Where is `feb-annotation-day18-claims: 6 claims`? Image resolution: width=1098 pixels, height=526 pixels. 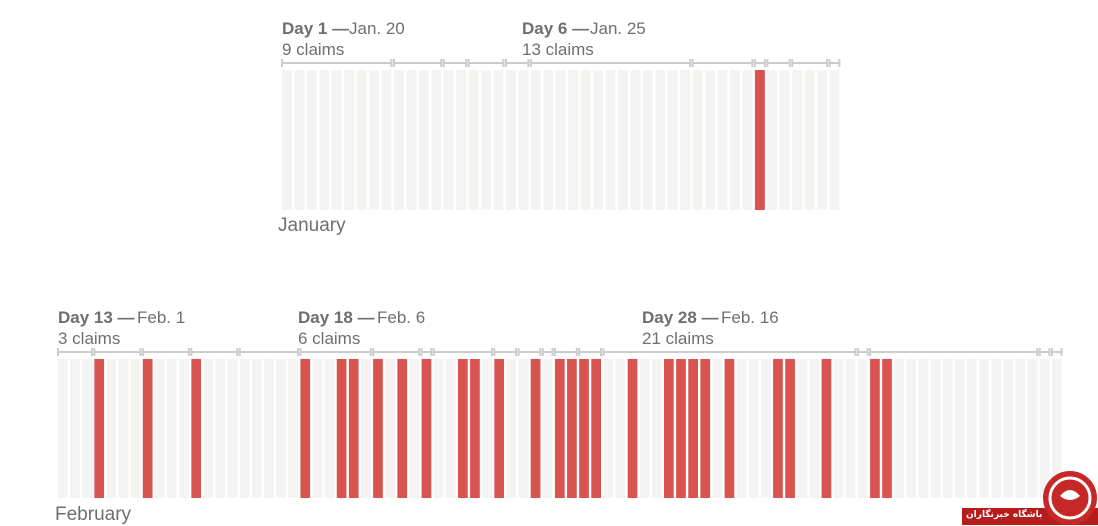 feb-annotation-day18-claims: 6 claims is located at coordinates (329, 338).